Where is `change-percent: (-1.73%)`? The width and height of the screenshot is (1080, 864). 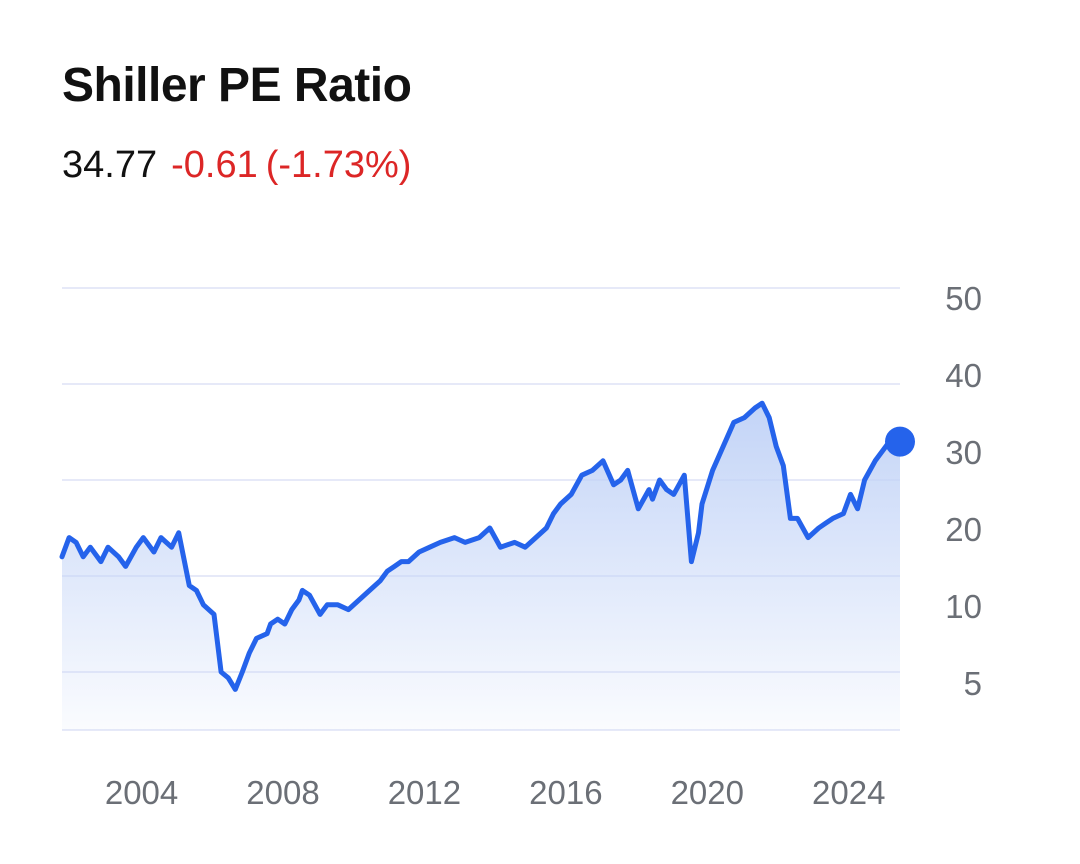
change-percent: (-1.73%) is located at coordinates (338, 165).